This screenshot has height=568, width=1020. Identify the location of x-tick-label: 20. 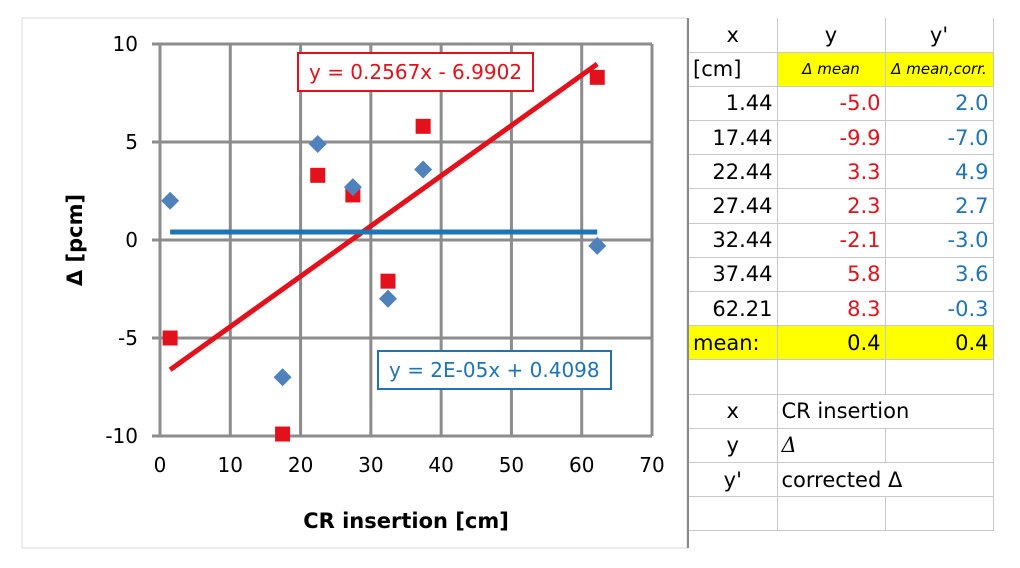
(300, 465).